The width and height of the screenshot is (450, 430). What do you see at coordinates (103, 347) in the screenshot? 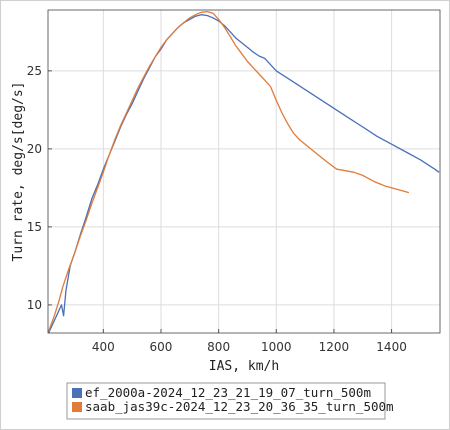
I see `x-tick-label: 400` at bounding box center [103, 347].